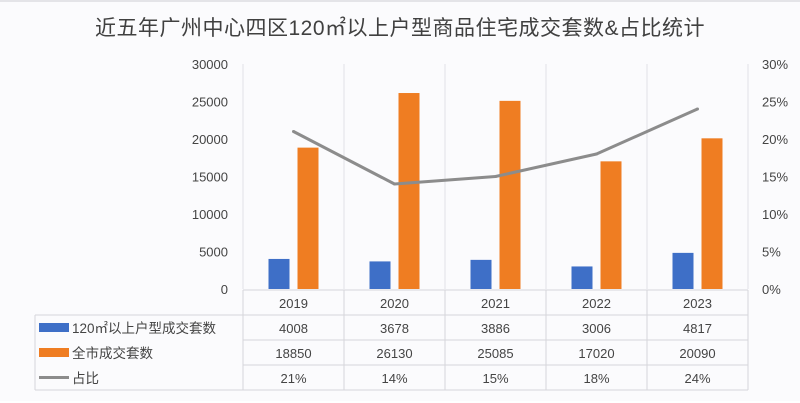  Describe the element at coordinates (697, 328) in the screenshot. I see `data-label: 4817` at that location.